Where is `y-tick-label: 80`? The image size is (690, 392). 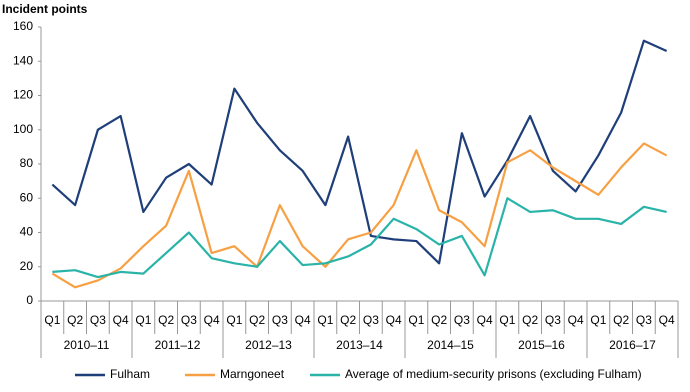
y-tick-label: 80 is located at coordinates (27, 163).